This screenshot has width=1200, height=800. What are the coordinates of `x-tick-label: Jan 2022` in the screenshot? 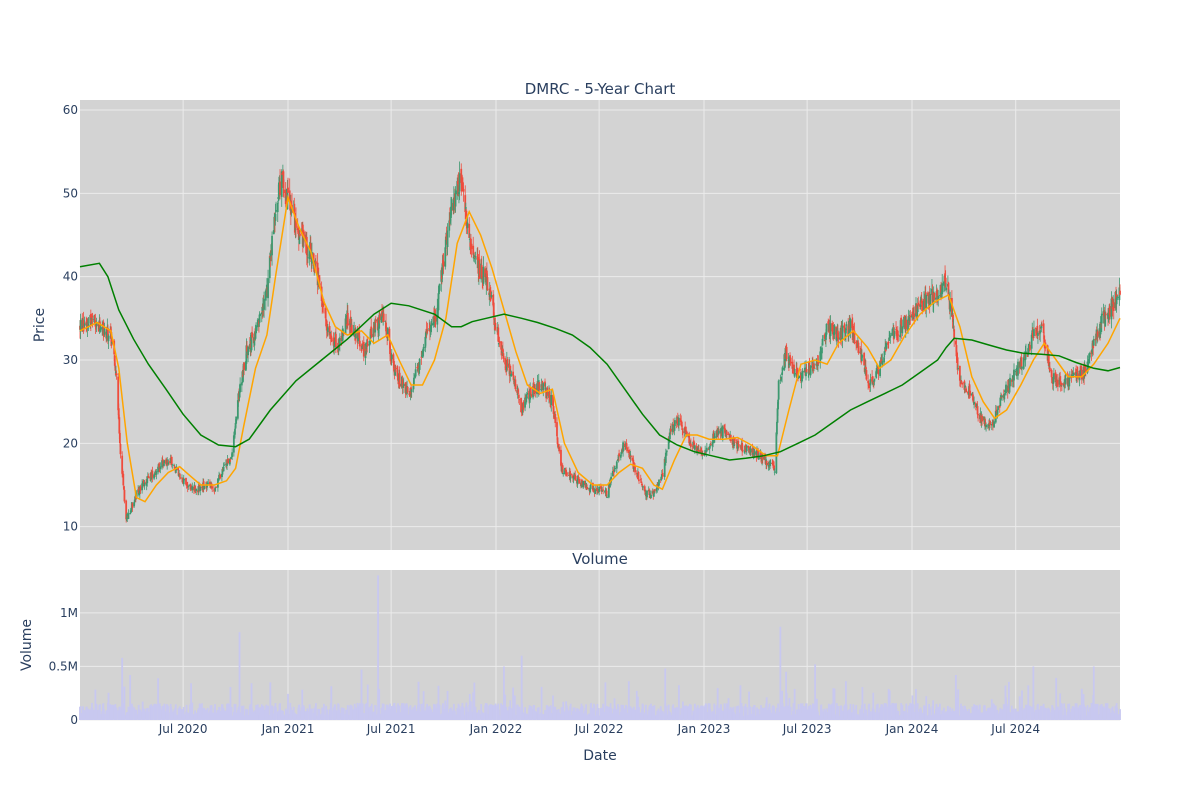 It's located at (496, 729).